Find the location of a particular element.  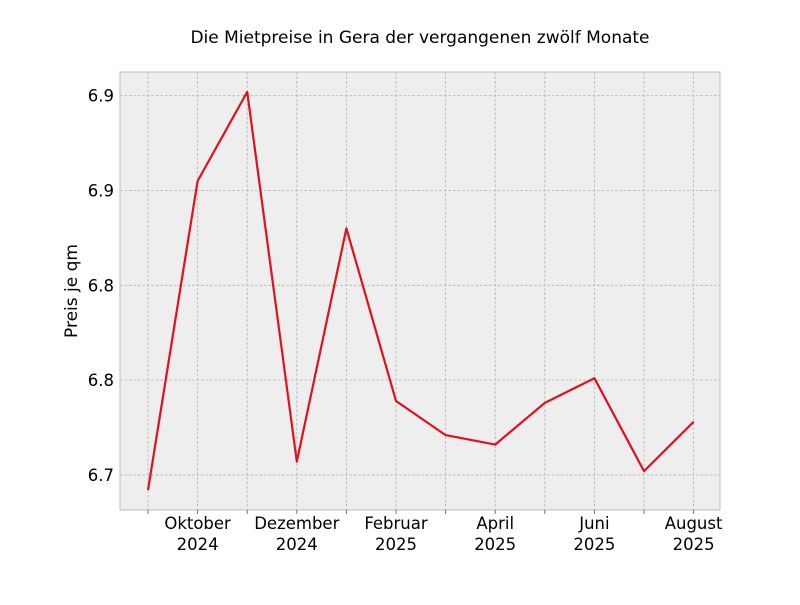

x-tick-label: August is located at coordinates (694, 523).